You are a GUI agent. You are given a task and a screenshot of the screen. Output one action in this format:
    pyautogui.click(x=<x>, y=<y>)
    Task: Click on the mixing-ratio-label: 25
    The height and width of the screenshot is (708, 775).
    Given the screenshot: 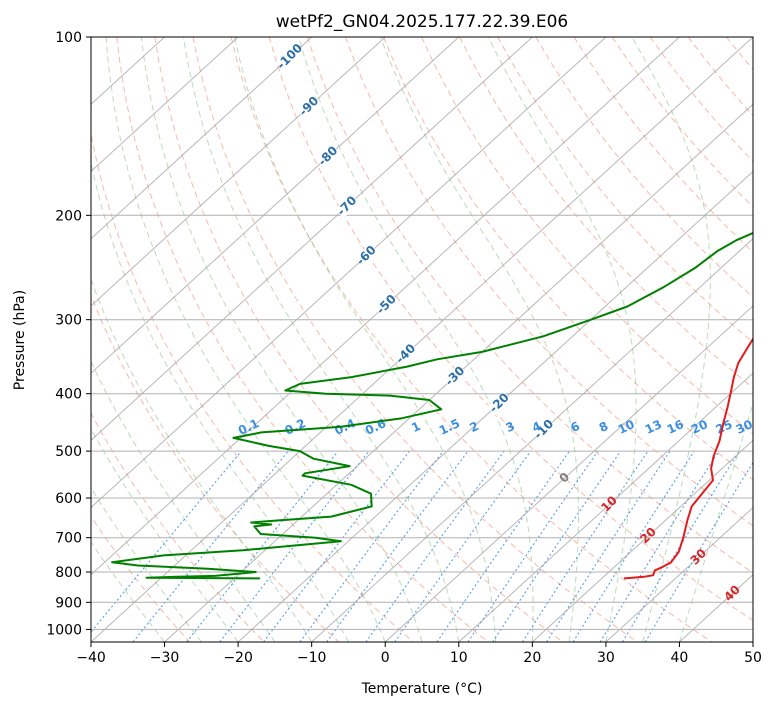 What is the action you would take?
    pyautogui.click(x=723, y=427)
    